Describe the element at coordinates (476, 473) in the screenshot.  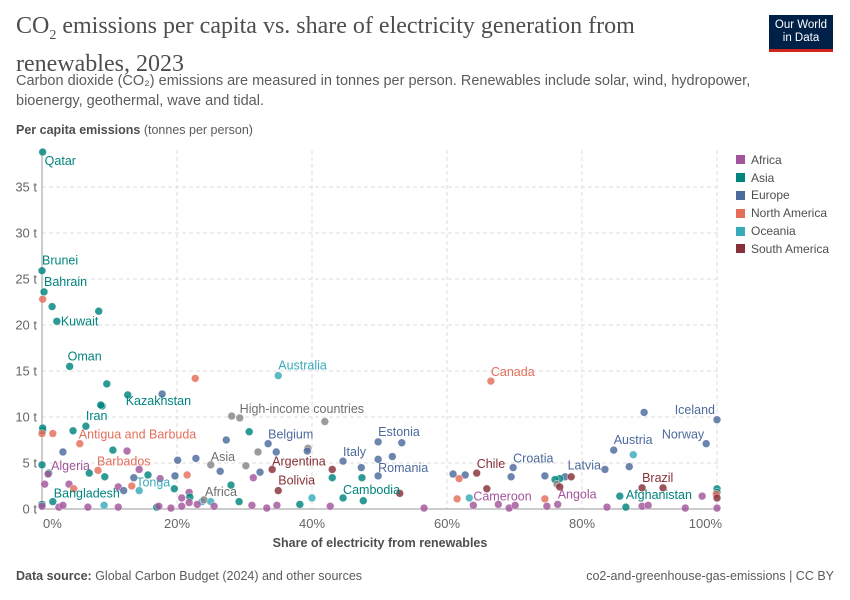
I see `point-south-america-chile` at that location.